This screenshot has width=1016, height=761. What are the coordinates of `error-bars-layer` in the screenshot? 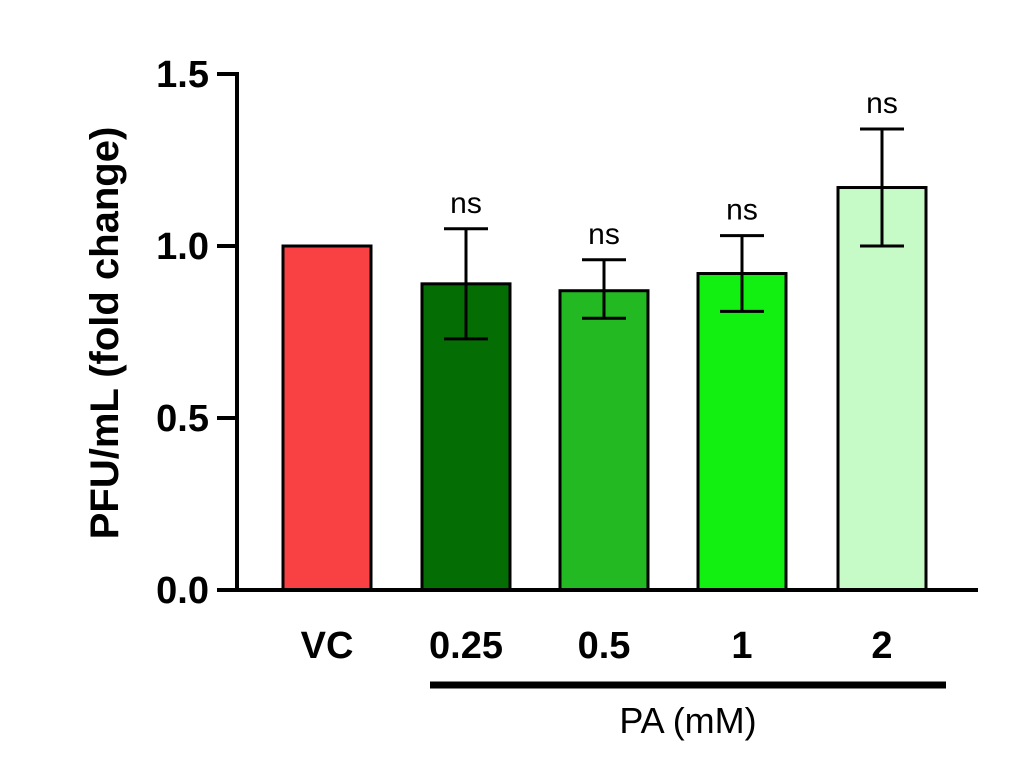 It's located at (674, 234).